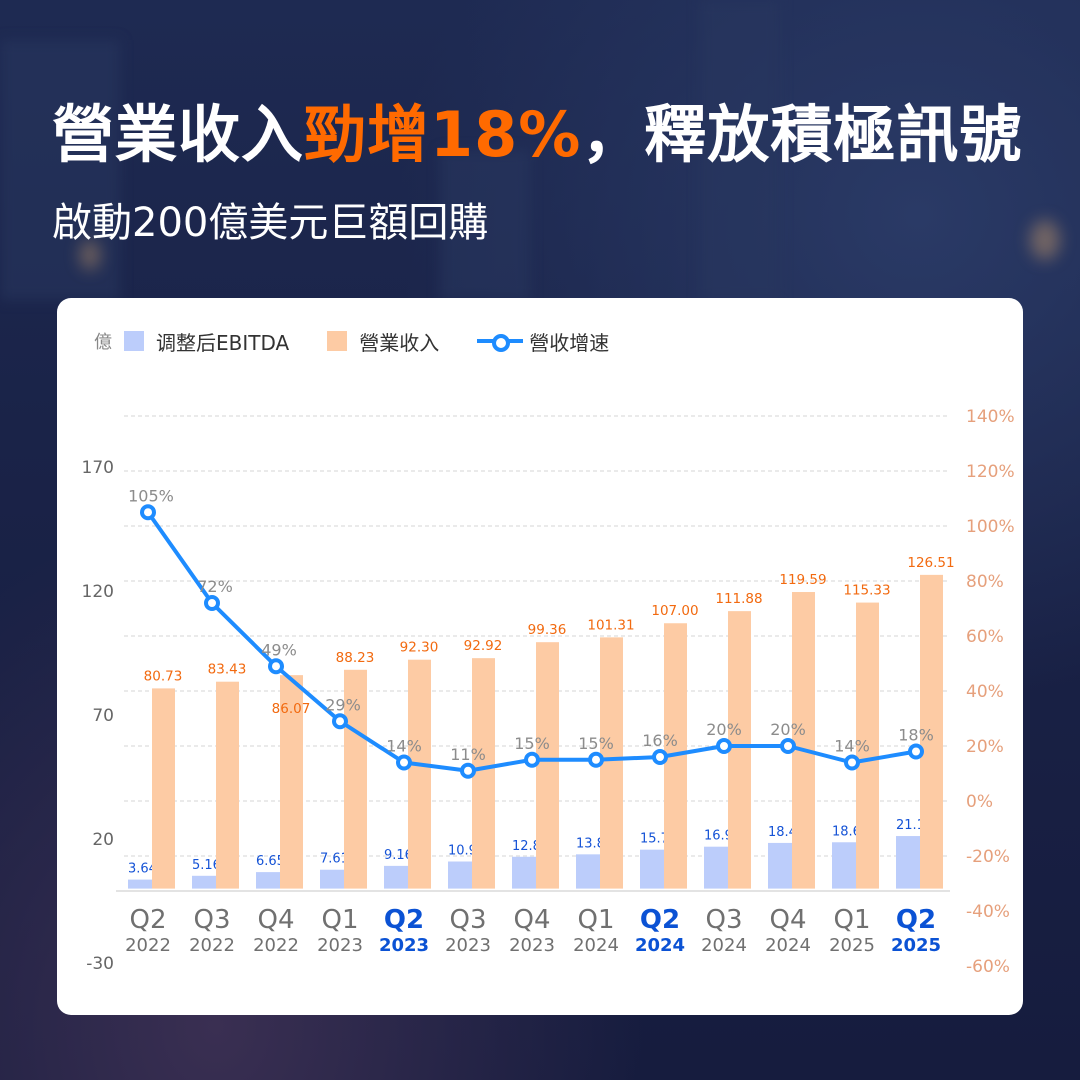 This screenshot has width=1080, height=1080. I want to click on legend-label: 调整后EBITDA, so click(223, 342).